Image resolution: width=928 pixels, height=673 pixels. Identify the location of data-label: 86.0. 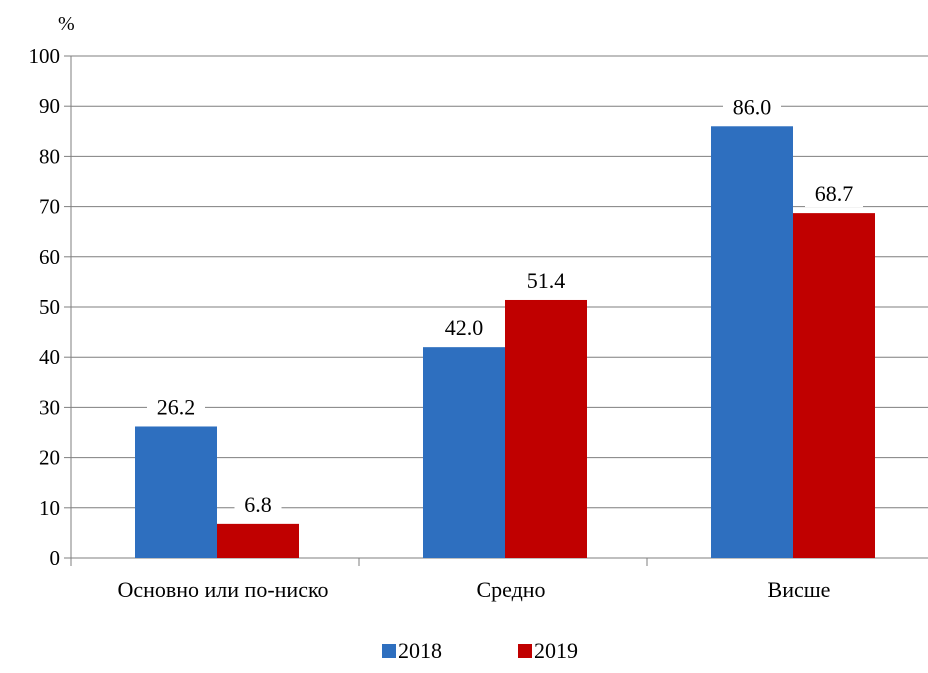
(752, 106).